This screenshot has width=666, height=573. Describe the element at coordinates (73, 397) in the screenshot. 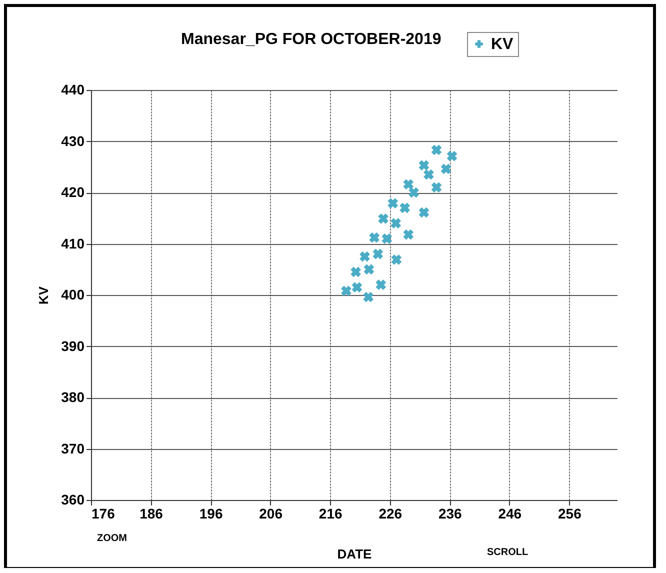

I see `y-tick-label: 380` at that location.